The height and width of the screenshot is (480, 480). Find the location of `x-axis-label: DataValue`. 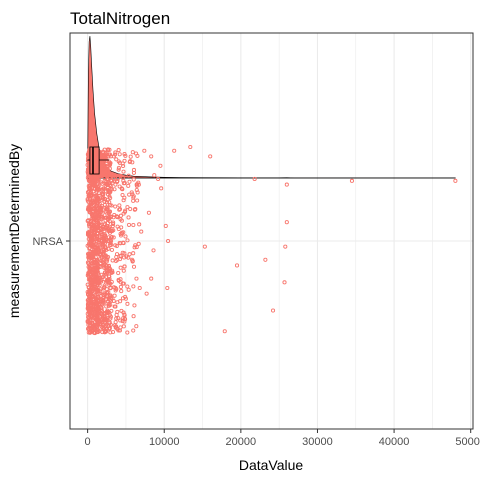

x-axis-label: DataValue is located at coordinates (271, 465).